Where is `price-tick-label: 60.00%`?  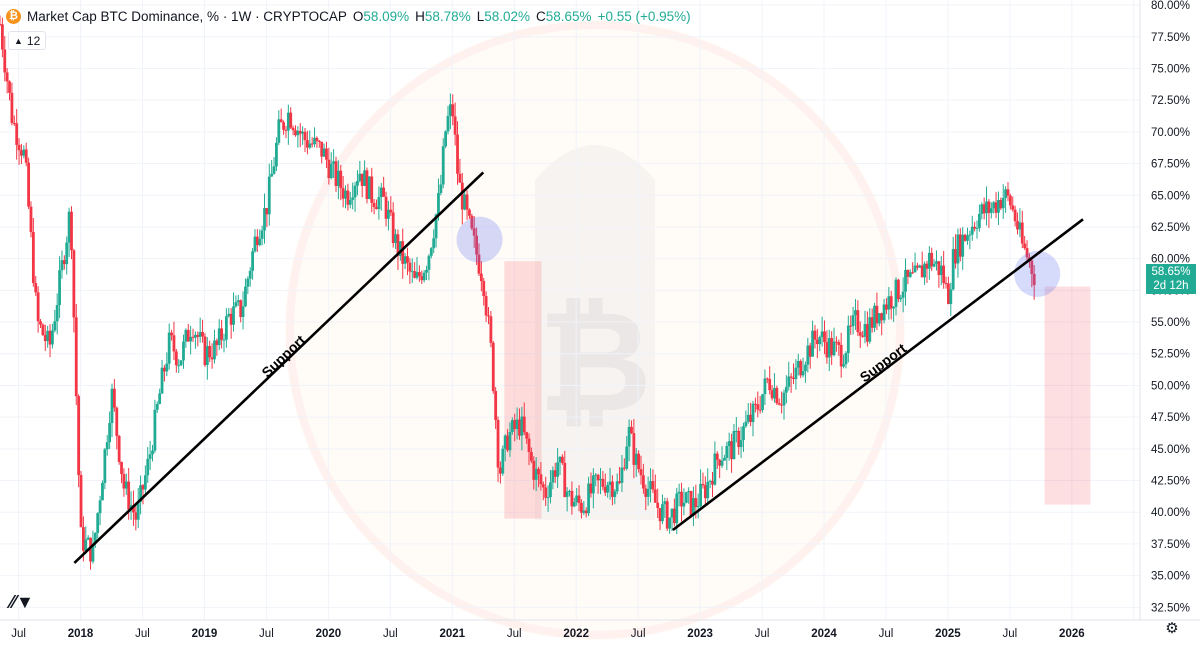
price-tick-label: 60.00% is located at coordinates (1170, 260).